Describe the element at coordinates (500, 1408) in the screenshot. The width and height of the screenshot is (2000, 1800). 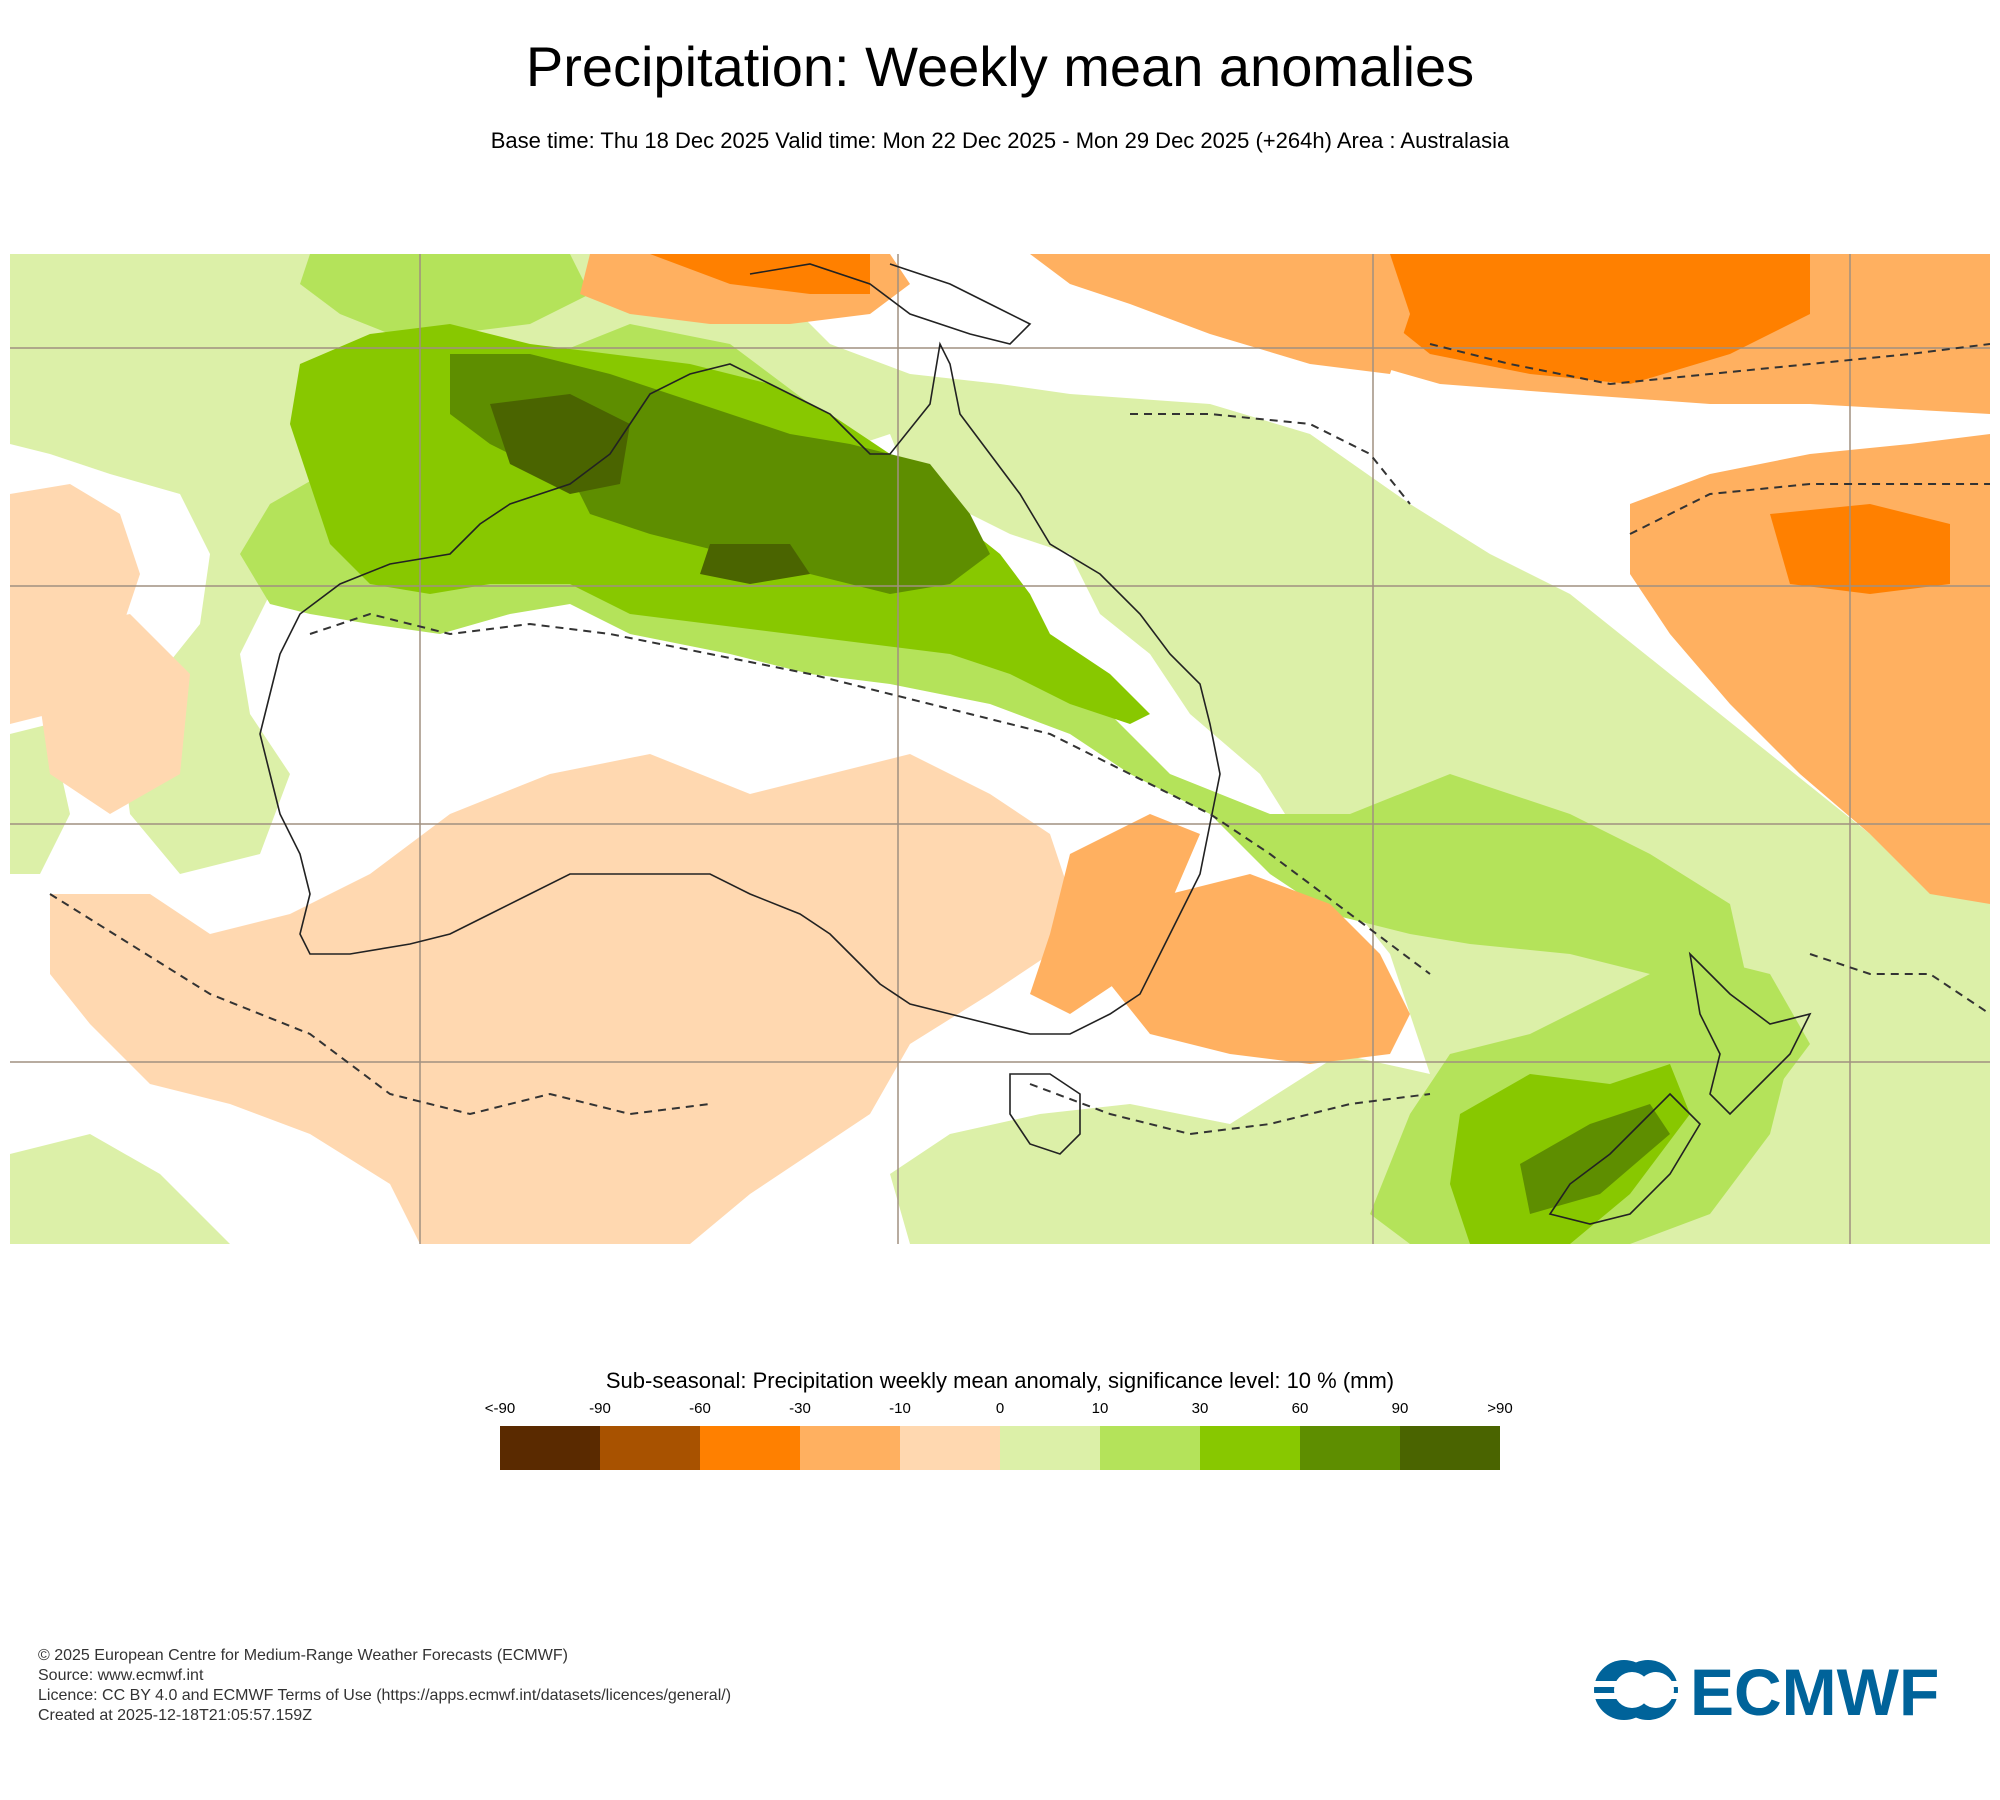
I see `legend-tick: <-90` at that location.